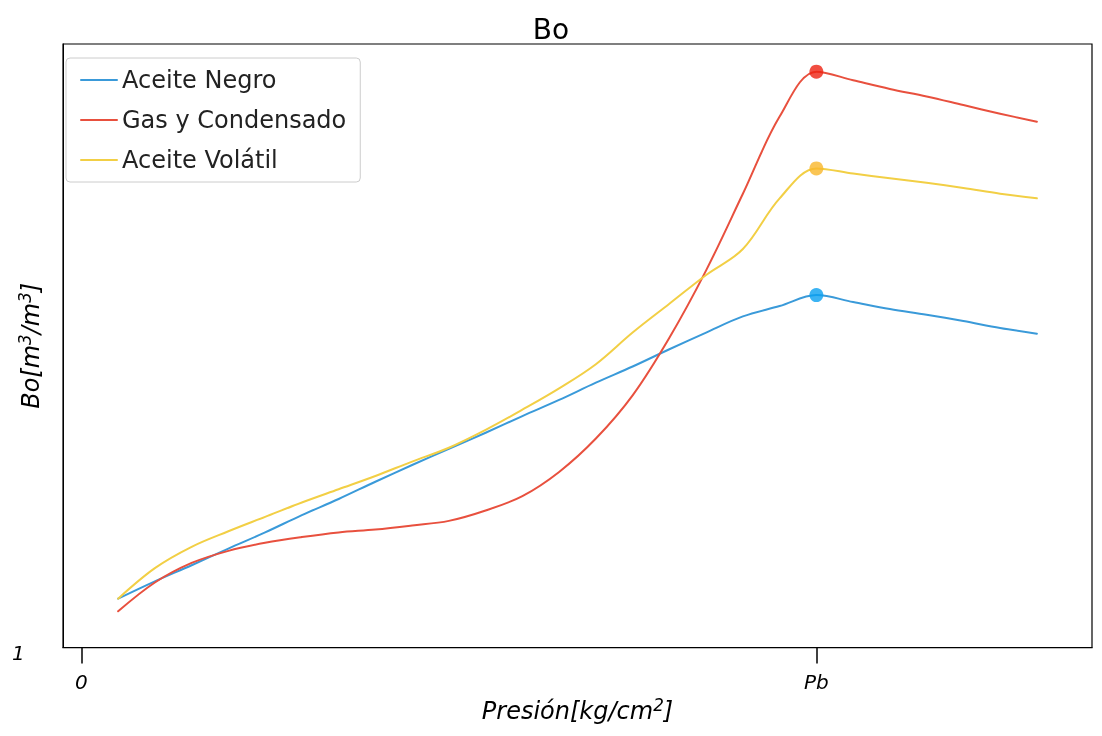 The image size is (1102, 736). I want to click on x-tick-label: 0, so click(81, 681).